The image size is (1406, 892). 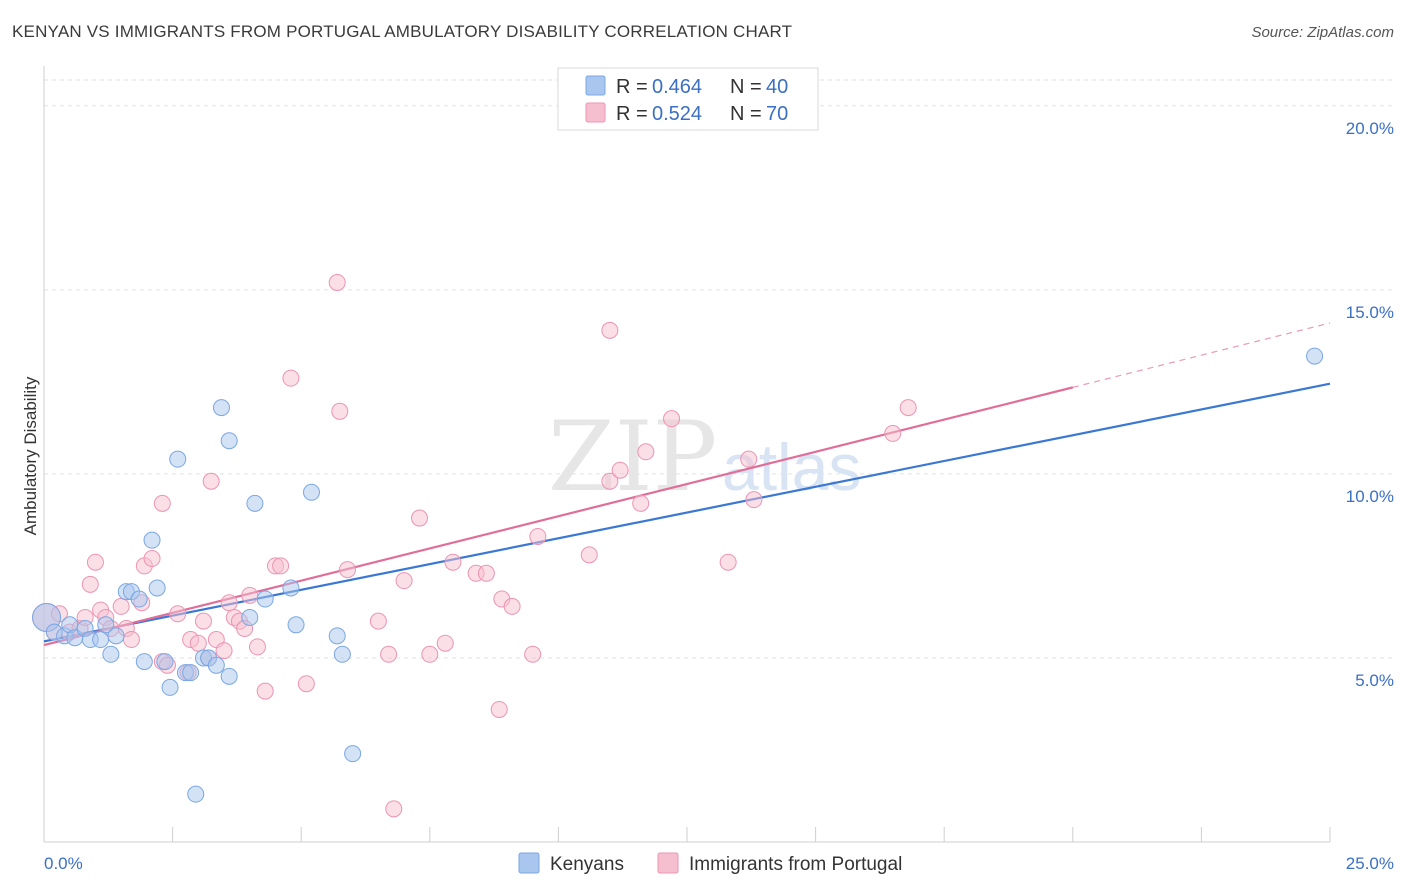 What do you see at coordinates (1322, 32) in the screenshot?
I see `source-label: Source: ZipAtlas.com` at bounding box center [1322, 32].